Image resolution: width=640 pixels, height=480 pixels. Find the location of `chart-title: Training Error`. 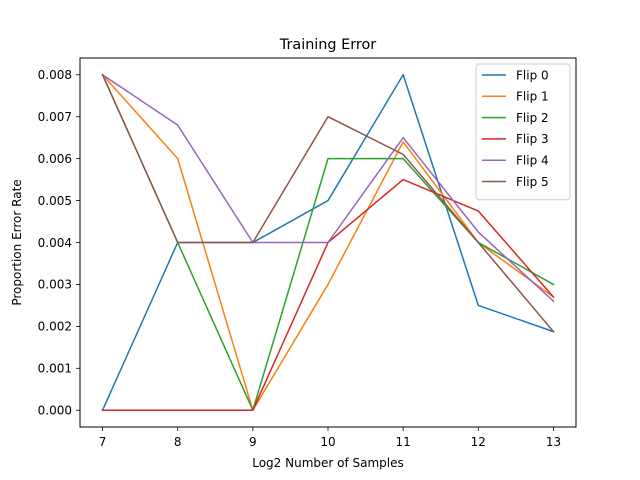

chart-title: Training Error is located at coordinates (328, 45).